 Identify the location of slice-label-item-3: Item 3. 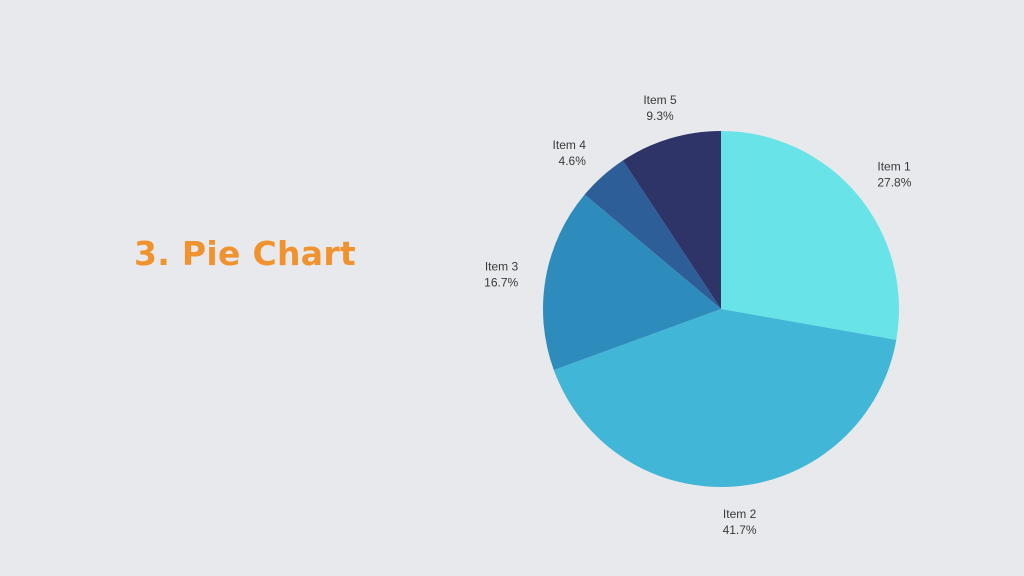
(502, 266).